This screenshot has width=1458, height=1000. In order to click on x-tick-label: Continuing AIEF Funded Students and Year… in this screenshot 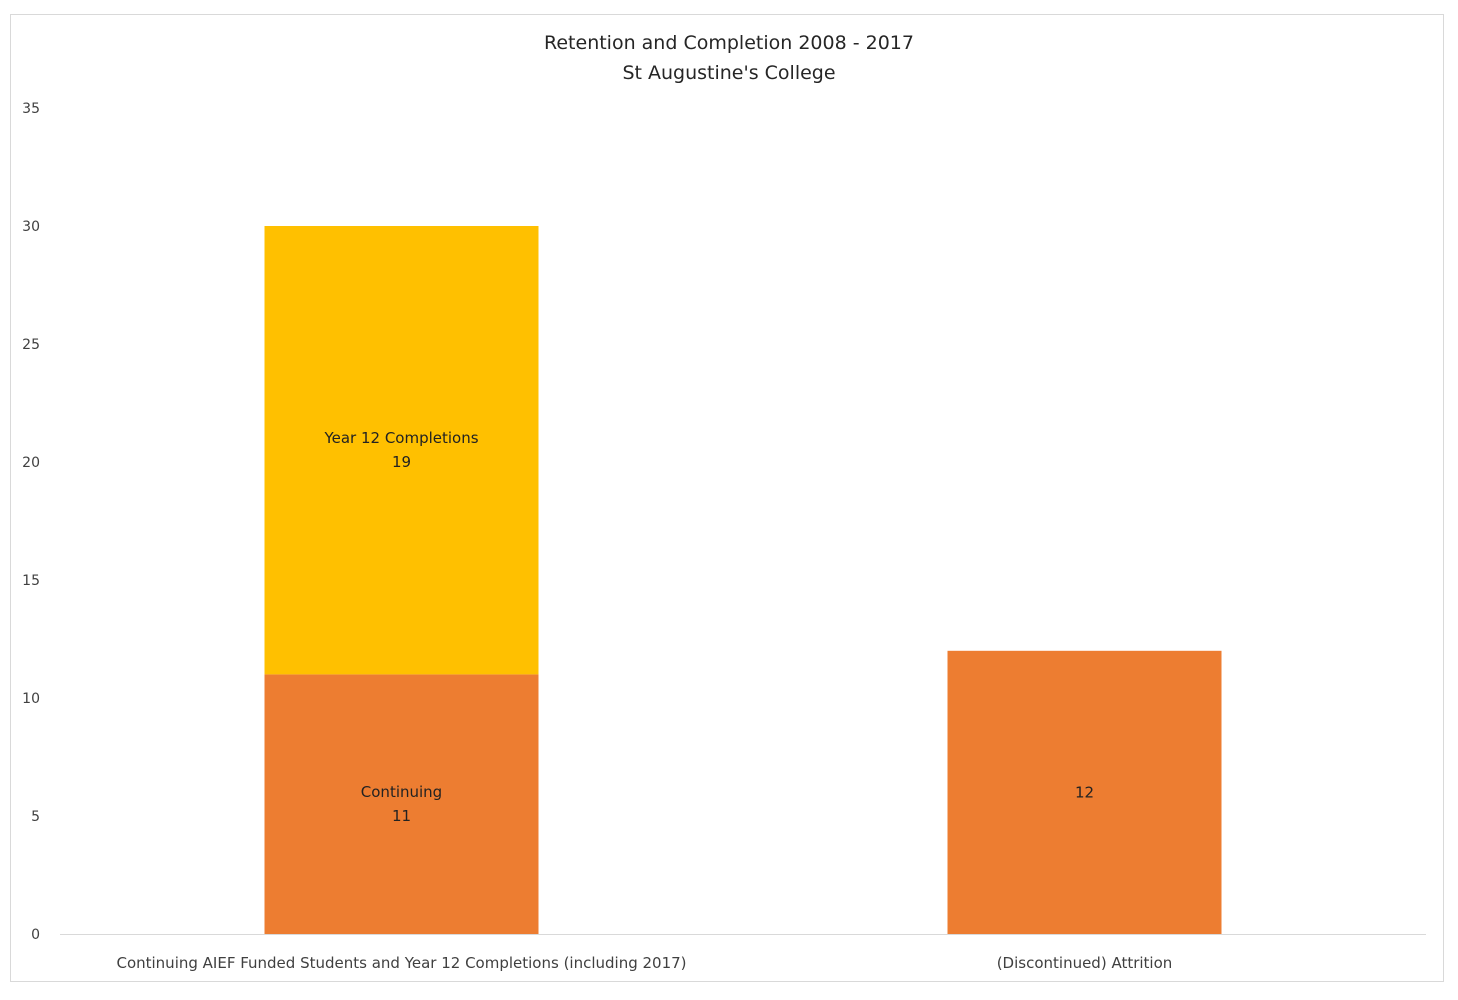, I will do `click(401, 963)`.